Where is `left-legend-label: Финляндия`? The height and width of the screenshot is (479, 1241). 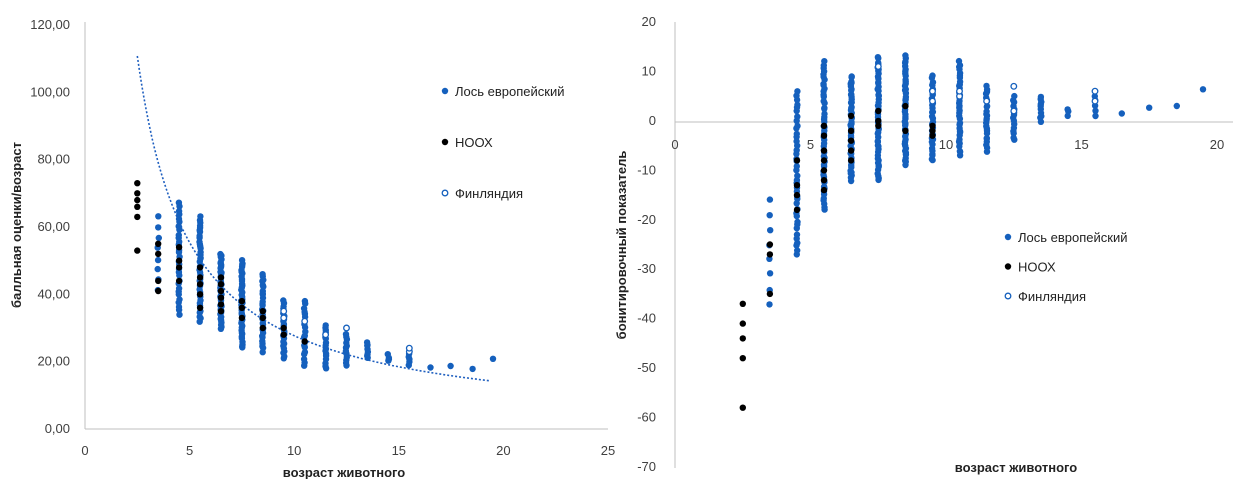 left-legend-label: Финляндия is located at coordinates (489, 193).